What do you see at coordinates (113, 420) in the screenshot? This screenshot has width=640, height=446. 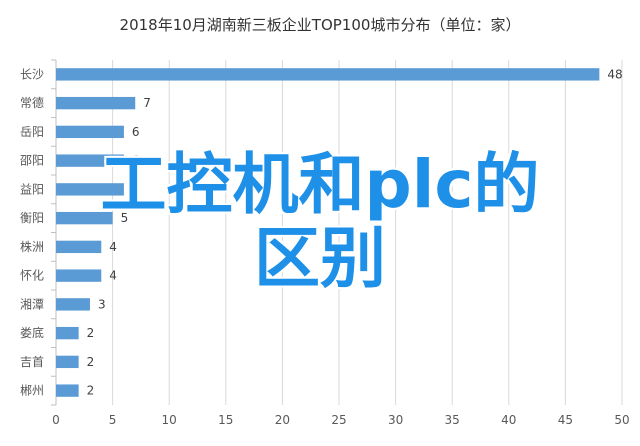 I see `x-tick-label: 5` at bounding box center [113, 420].